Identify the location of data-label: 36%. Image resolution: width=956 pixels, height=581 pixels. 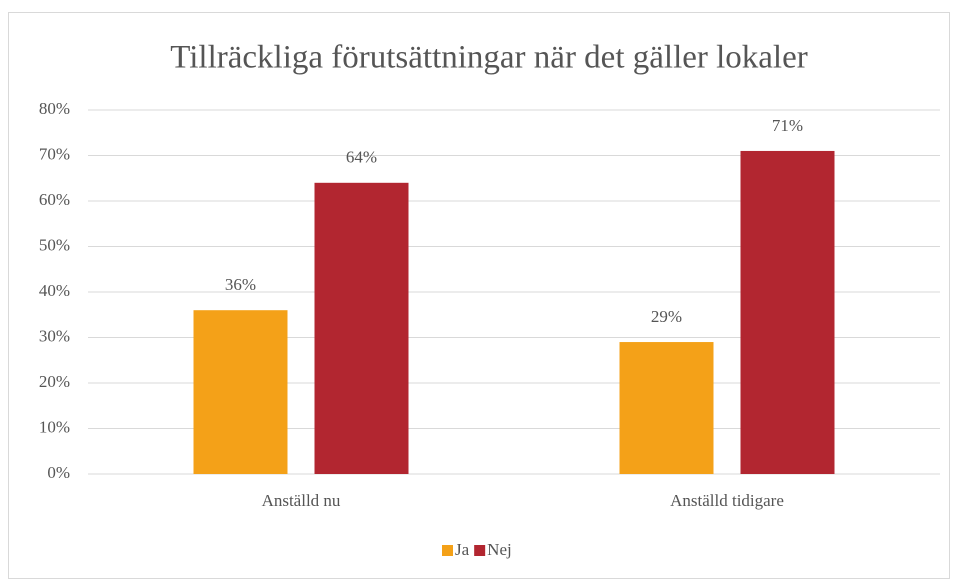
(240, 284).